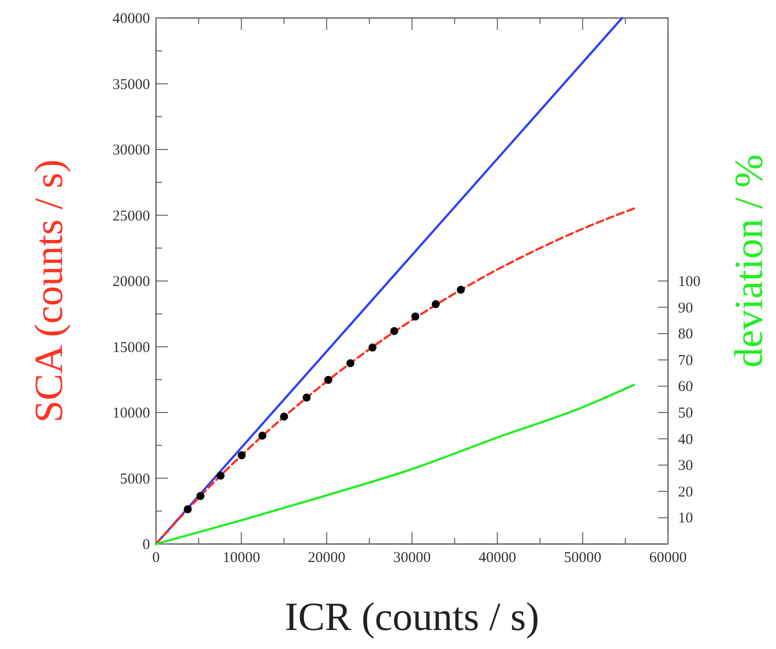 This screenshot has width=776, height=649. Describe the element at coordinates (131, 84) in the screenshot. I see `y-tick-label: 35000` at that location.